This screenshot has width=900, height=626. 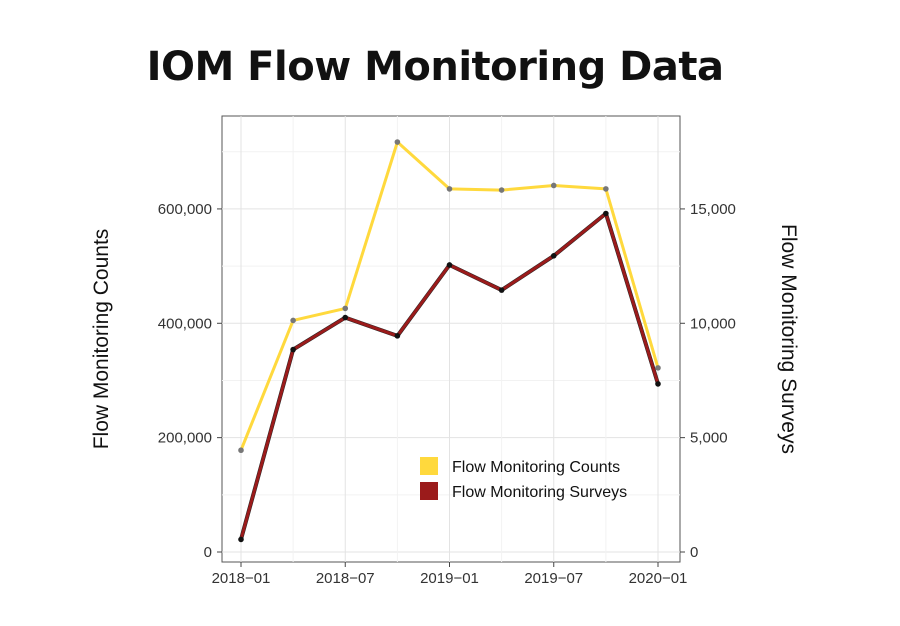 I want to click on y-tick-label-left: 600,000, so click(x=185, y=209).